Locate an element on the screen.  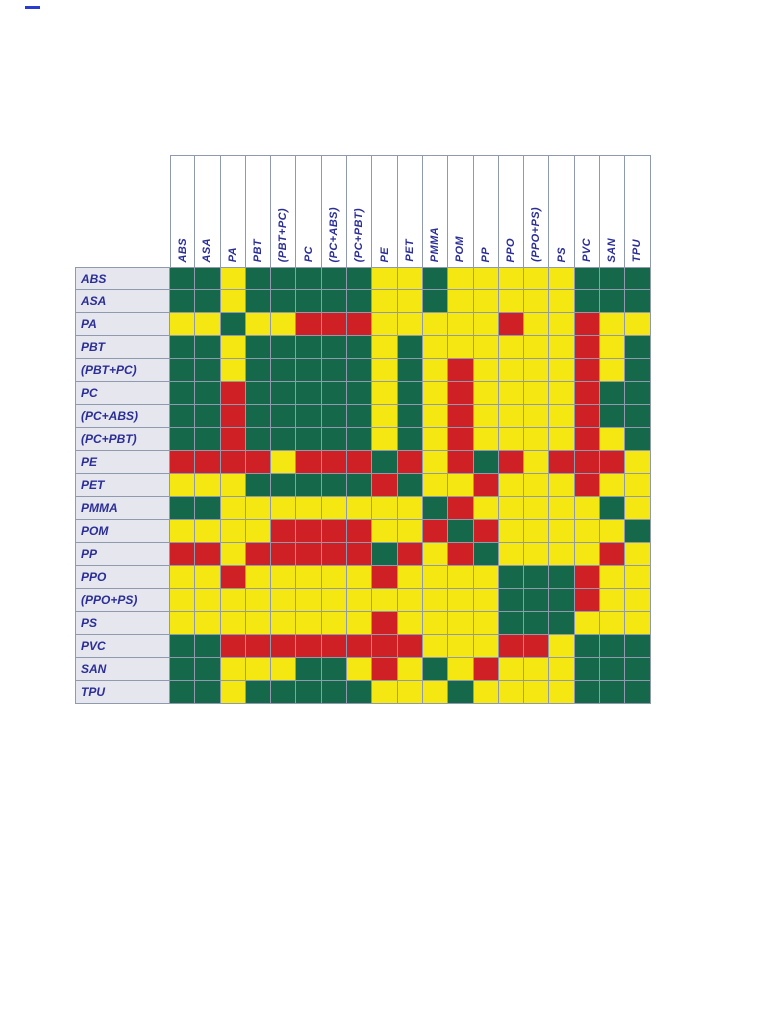
column-header: (PBT+PC) is located at coordinates (284, 211).